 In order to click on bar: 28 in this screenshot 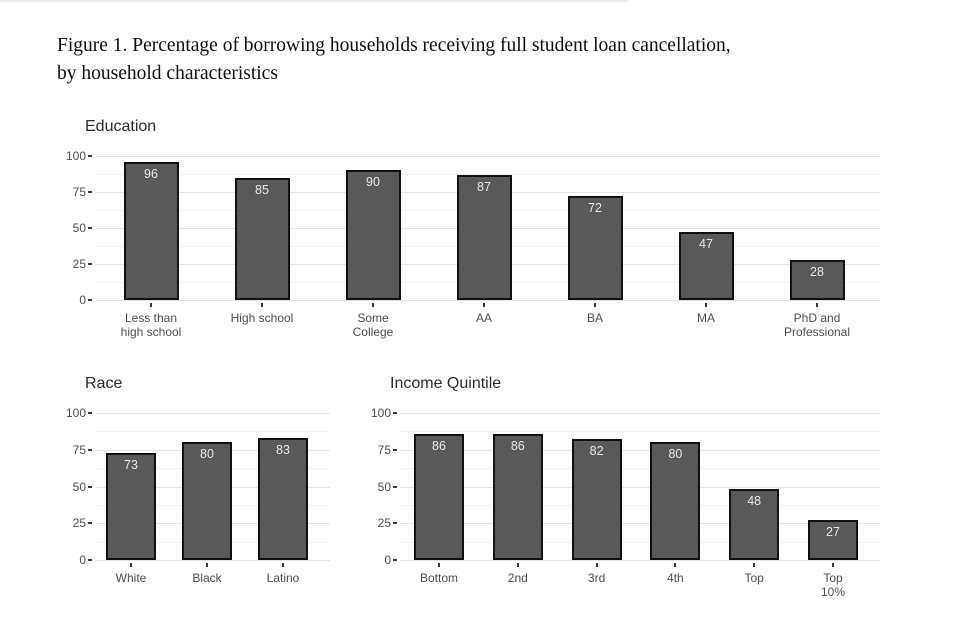, I will do `click(817, 279)`.